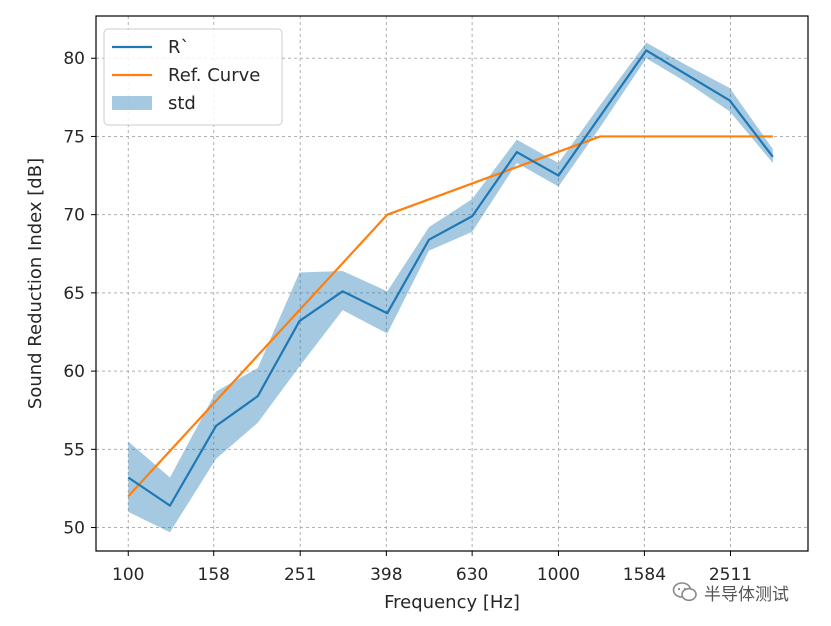 The width and height of the screenshot is (831, 626). Describe the element at coordinates (128, 575) in the screenshot. I see `x-tick-label: 100` at that location.